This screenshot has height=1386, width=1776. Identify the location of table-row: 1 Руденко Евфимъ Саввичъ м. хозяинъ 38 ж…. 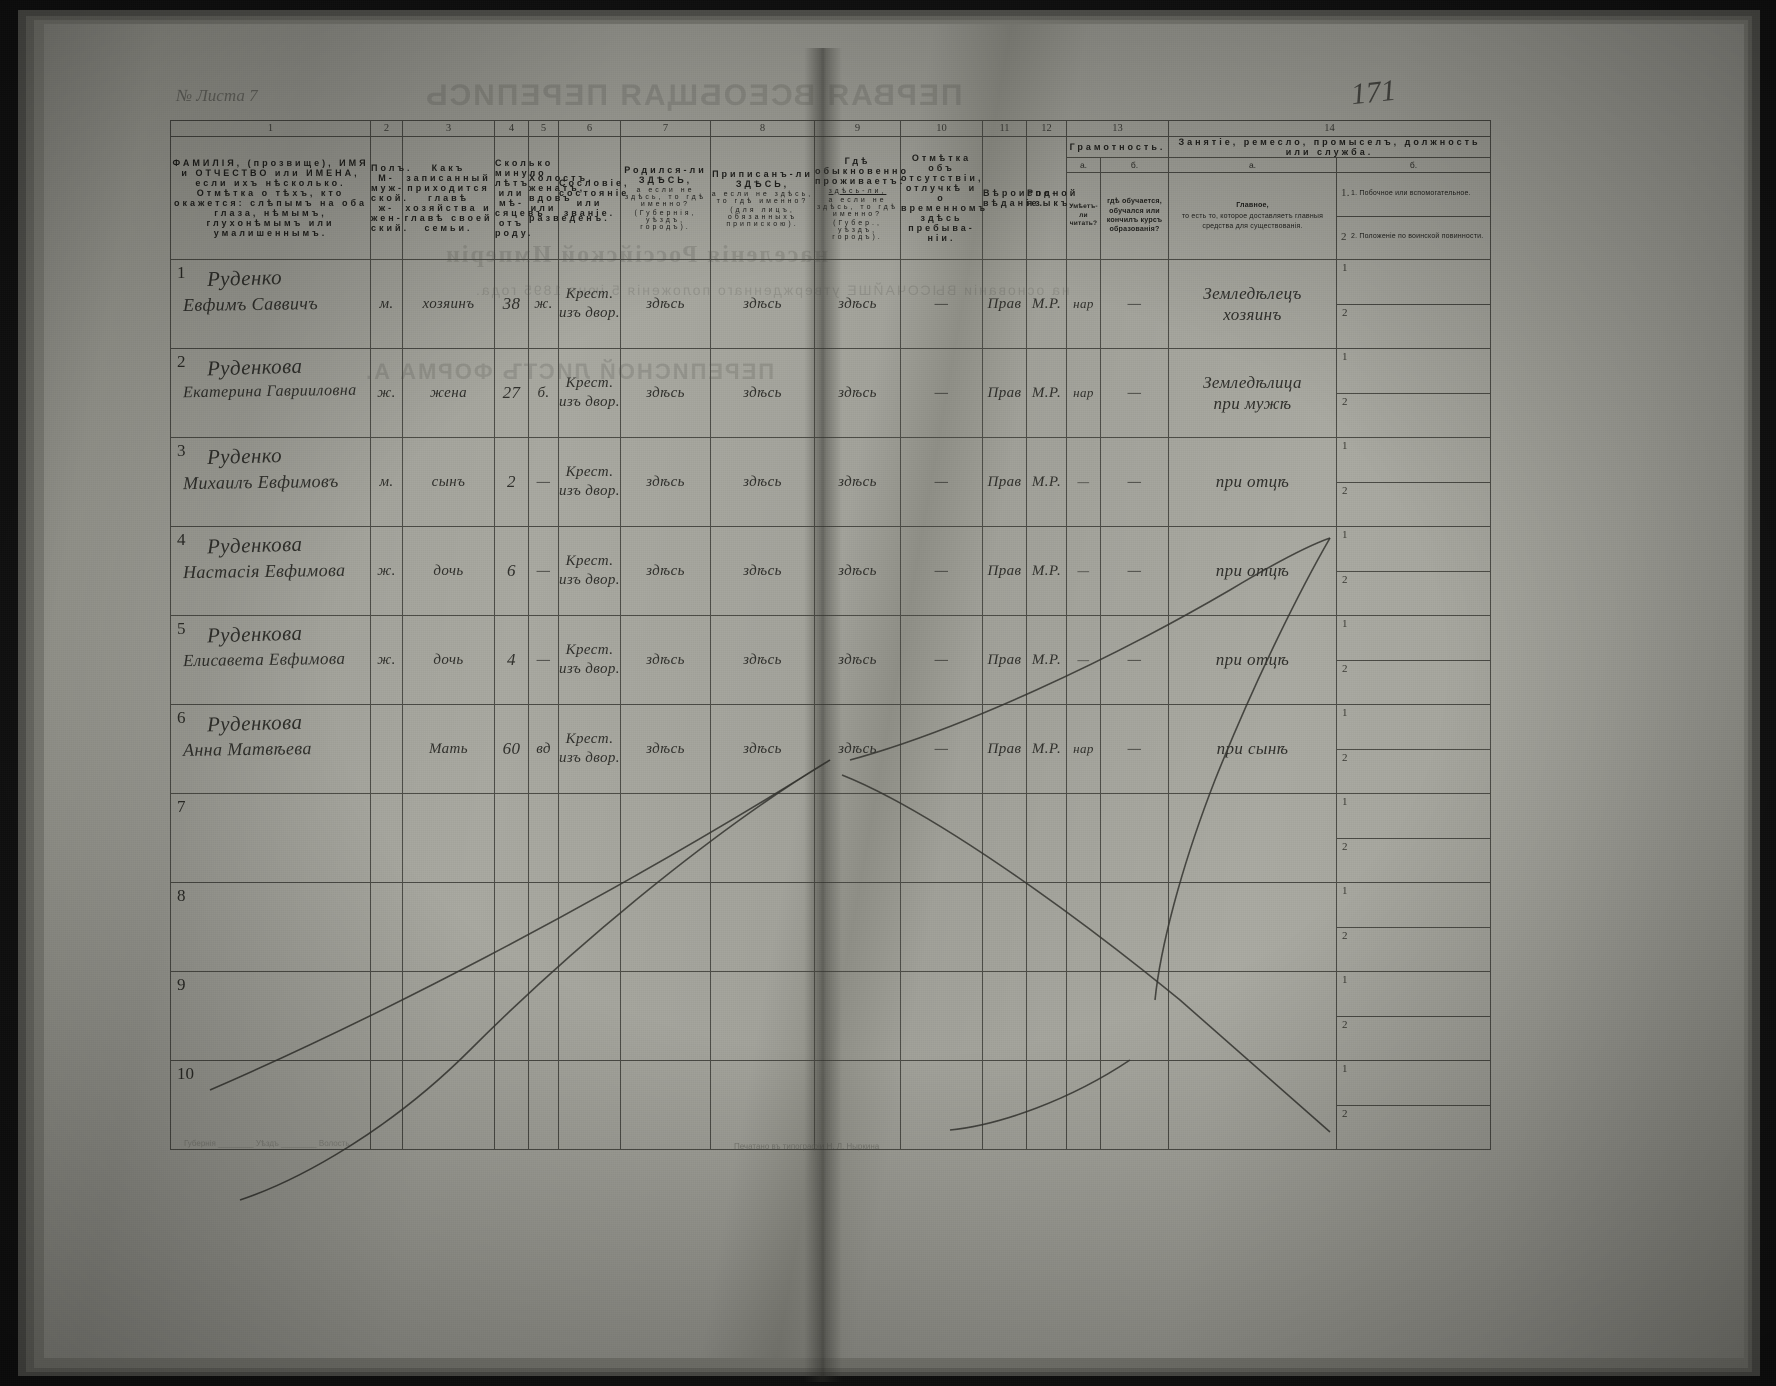
(830, 304).